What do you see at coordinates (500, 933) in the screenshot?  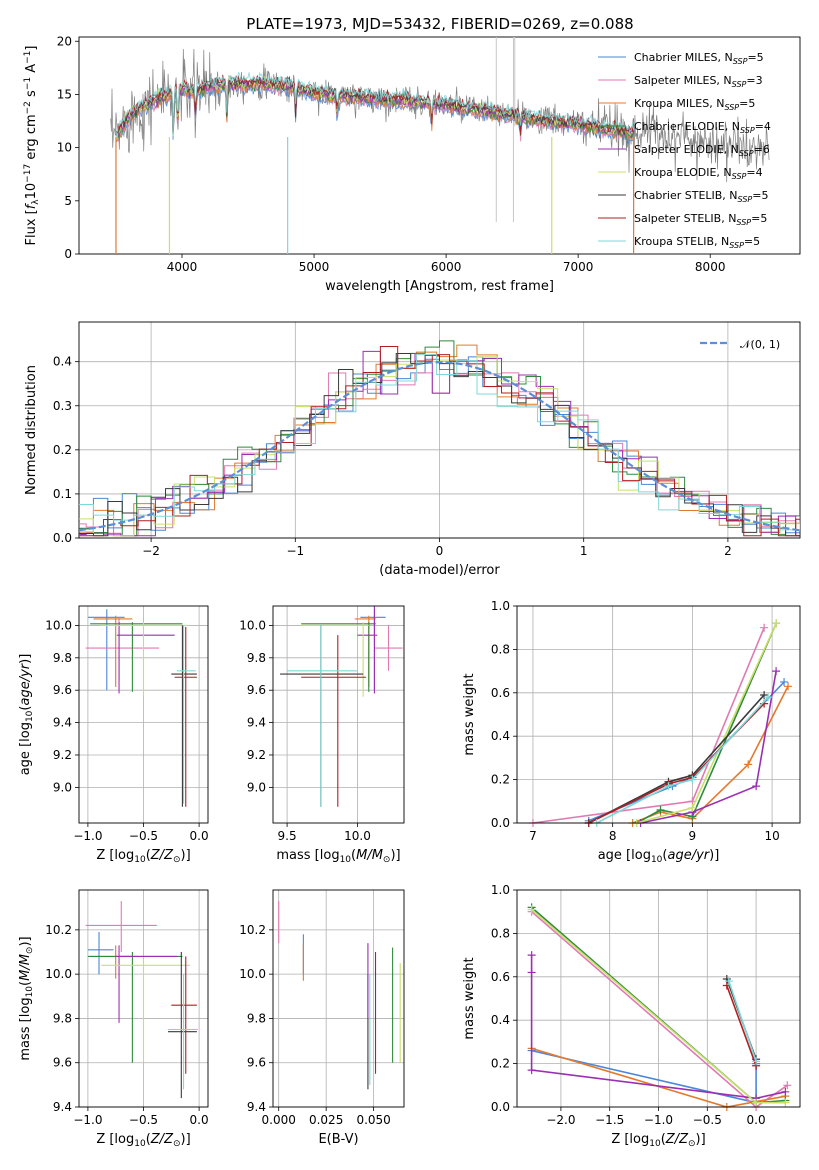 I see `y-tick-label: 0.8` at bounding box center [500, 933].